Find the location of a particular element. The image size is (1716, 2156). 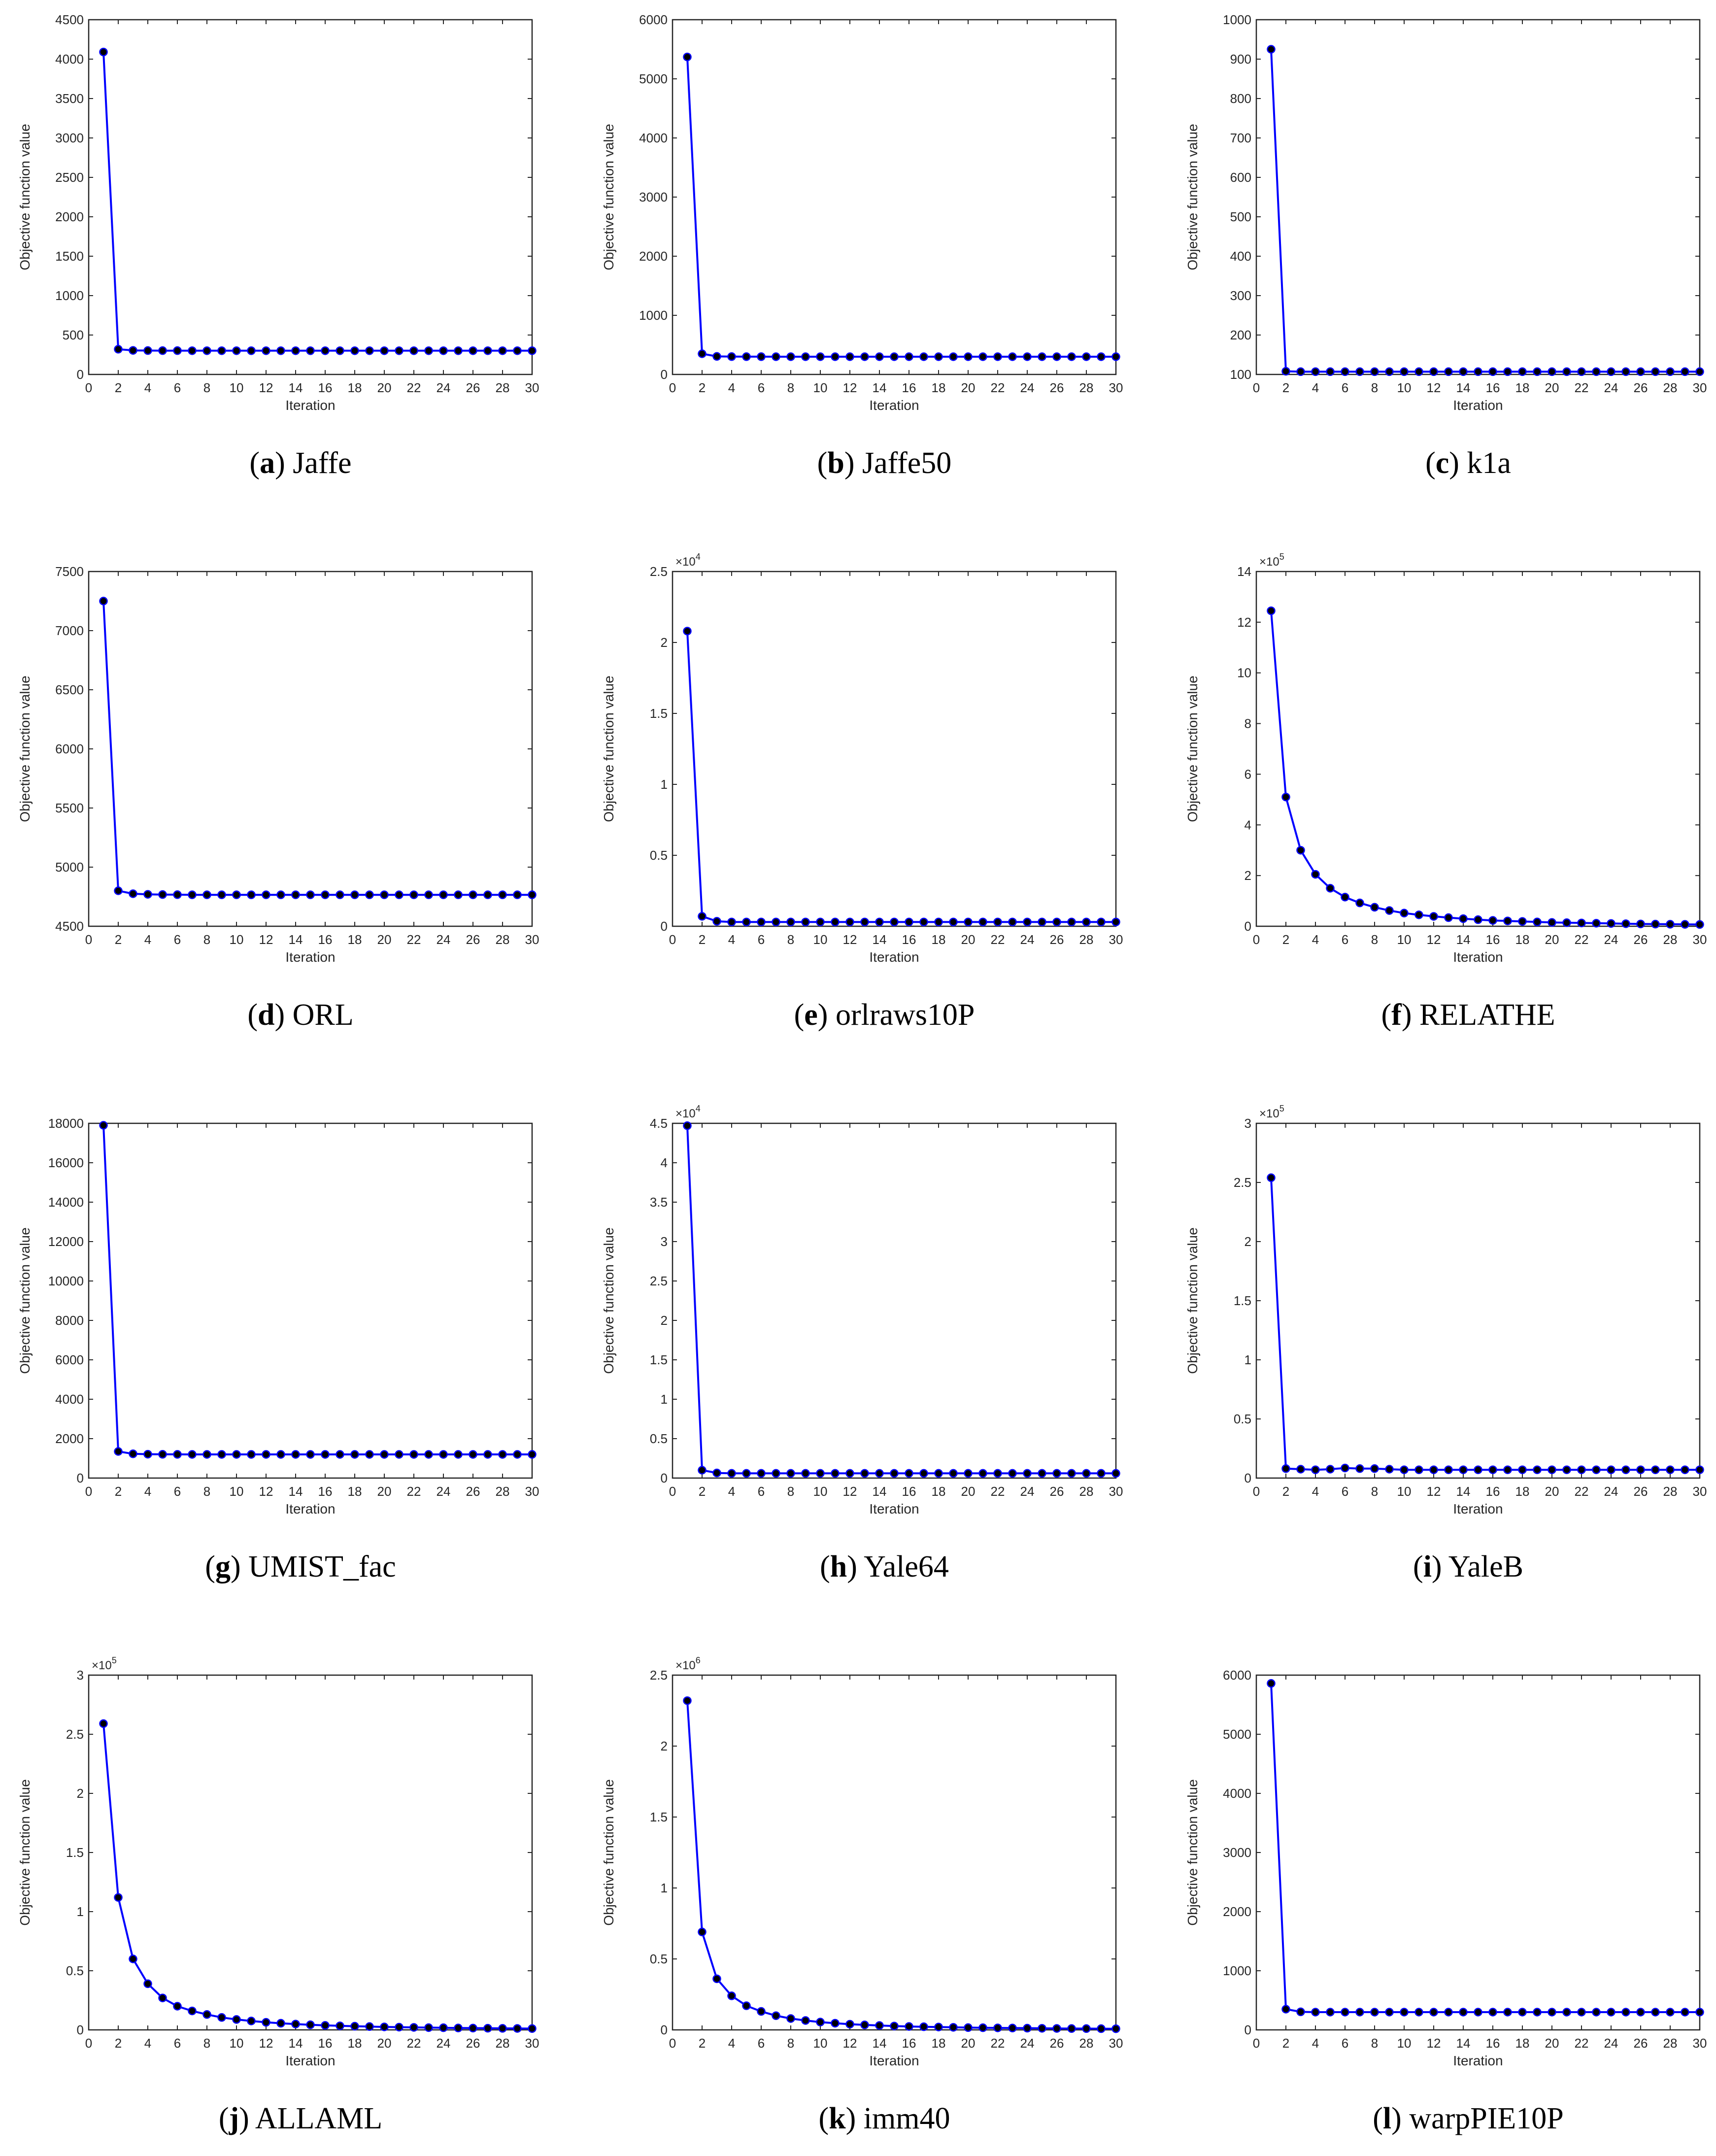

y-tick-label: 3500 is located at coordinates (69, 99).